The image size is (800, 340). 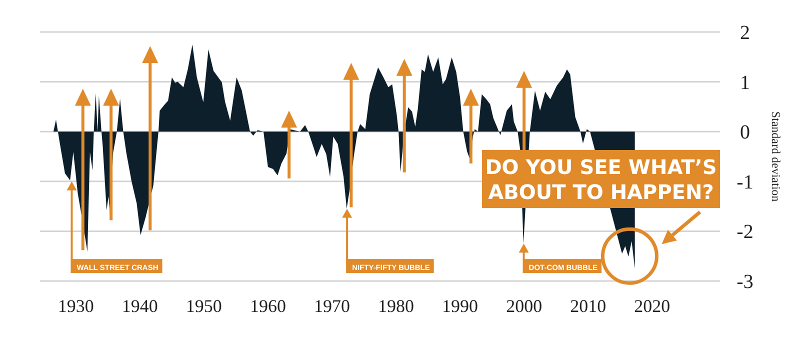 I want to click on x-tick-label: 1980, so click(x=396, y=306).